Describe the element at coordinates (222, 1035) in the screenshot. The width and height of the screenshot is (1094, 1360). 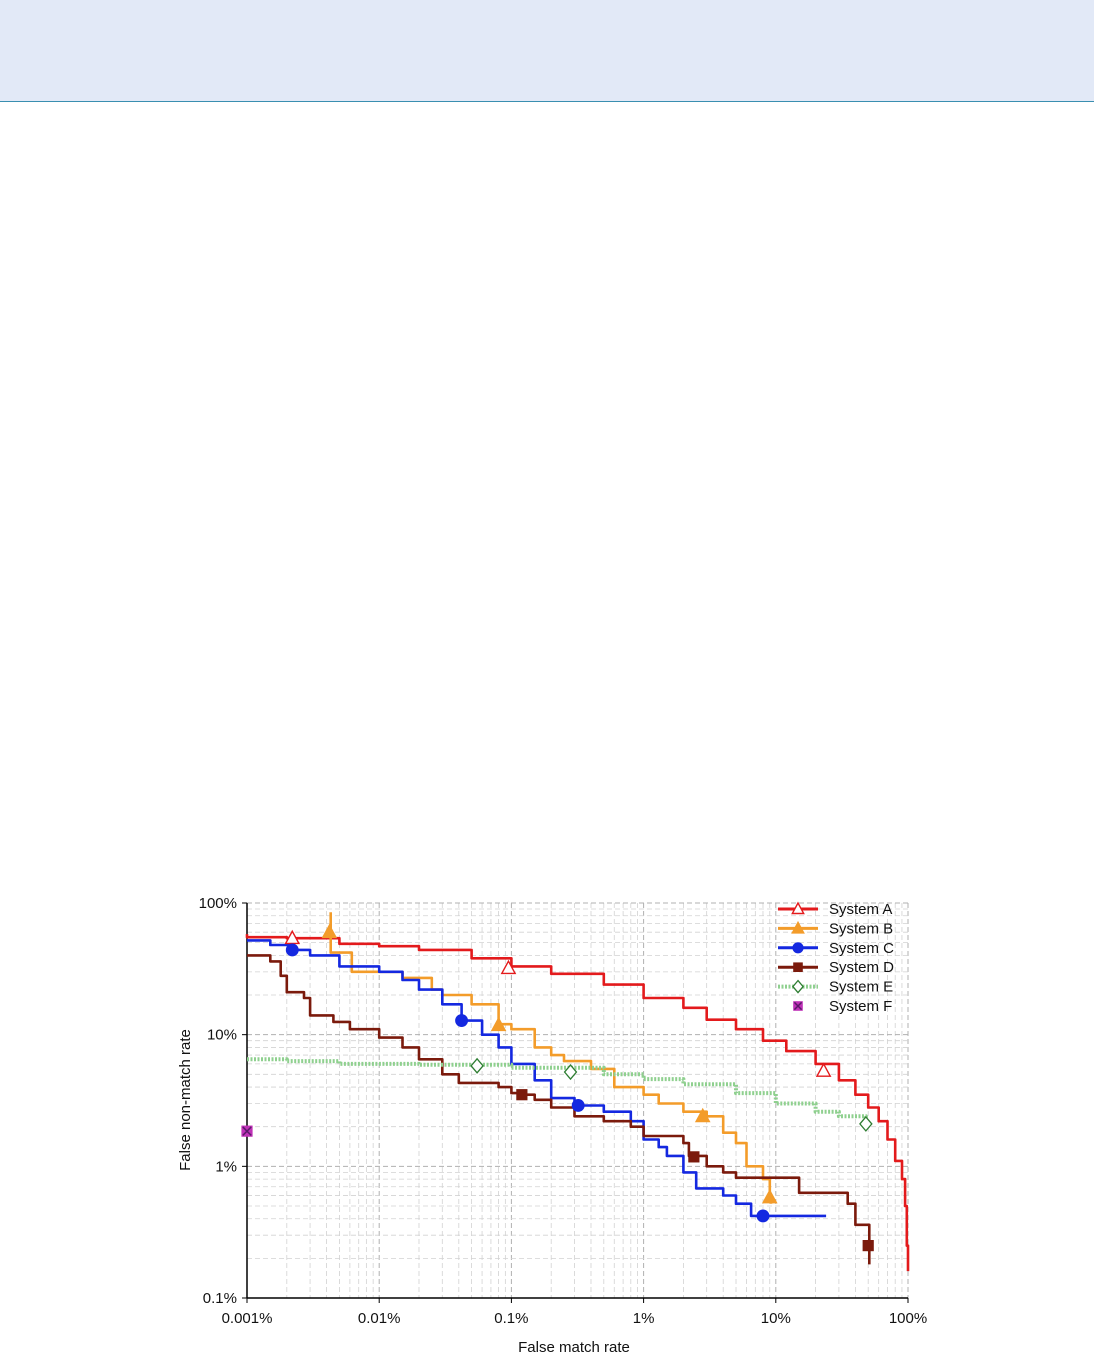
I see `y-tick-label: 10%` at that location.